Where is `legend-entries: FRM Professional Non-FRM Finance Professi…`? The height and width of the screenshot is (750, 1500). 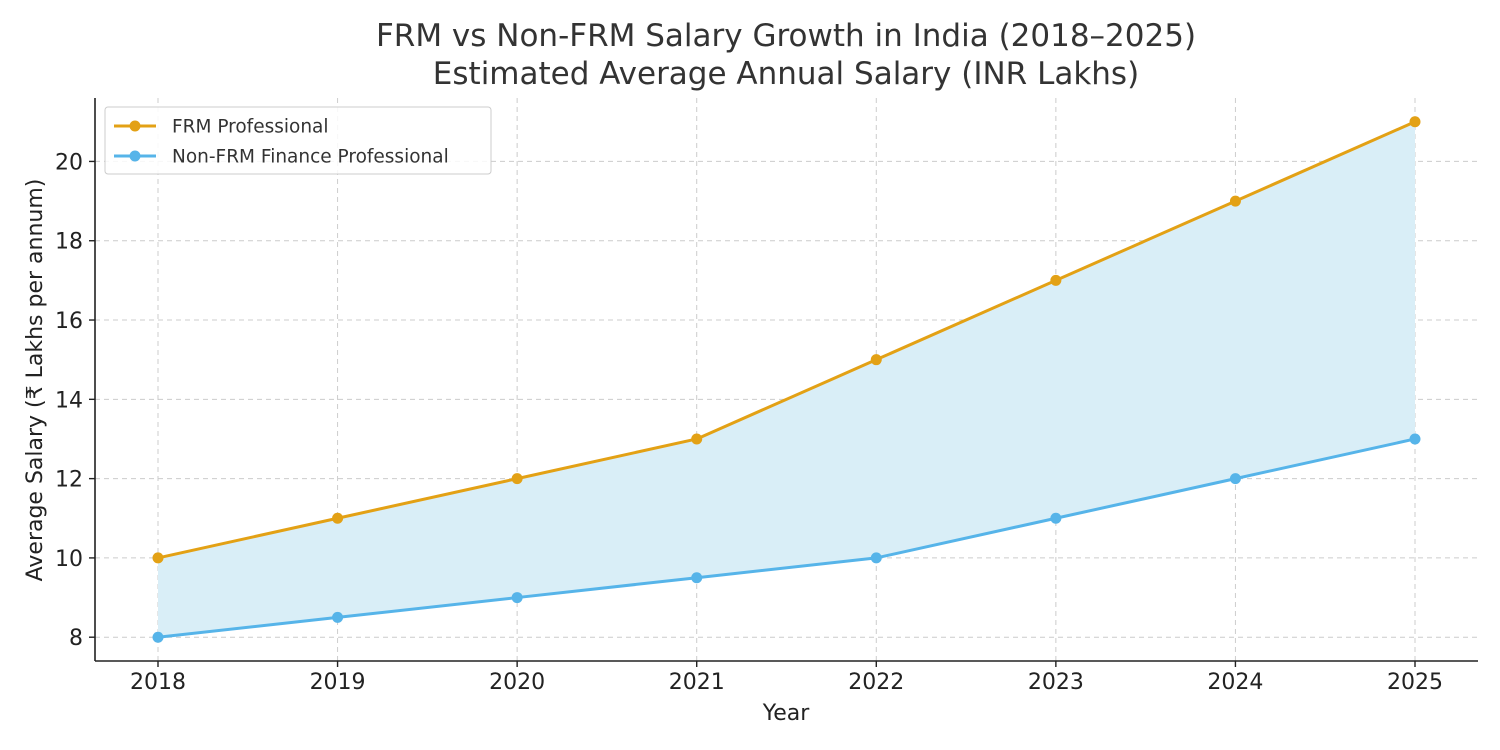 legend-entries: FRM Professional Non-FRM Finance Professi… is located at coordinates (281, 142).